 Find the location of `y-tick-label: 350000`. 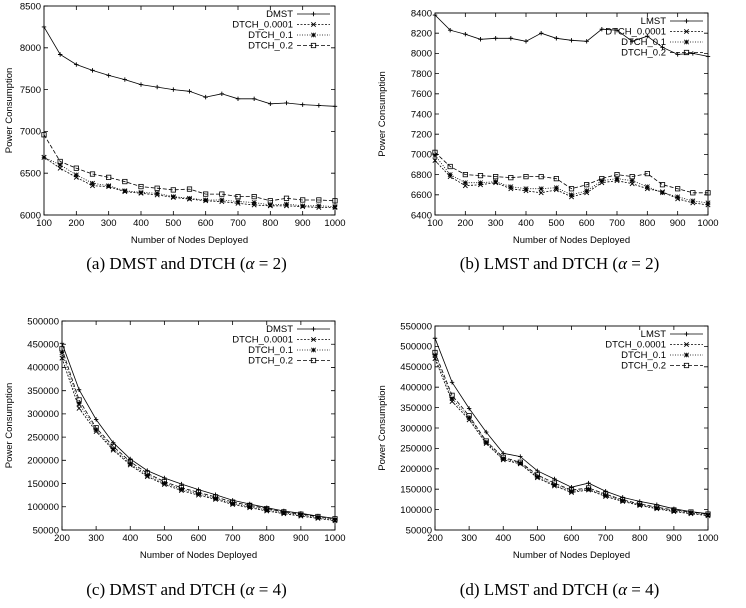

y-tick-label: 350000 is located at coordinates (416, 408).